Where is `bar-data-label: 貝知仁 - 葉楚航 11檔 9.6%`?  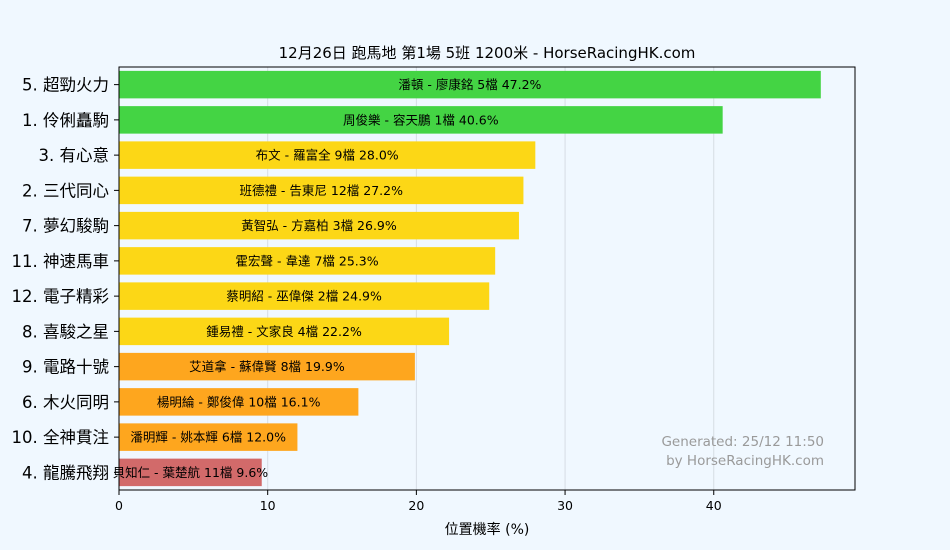 bar-data-label: 貝知仁 - 葉楚航 11檔 9.6% is located at coordinates (191, 472).